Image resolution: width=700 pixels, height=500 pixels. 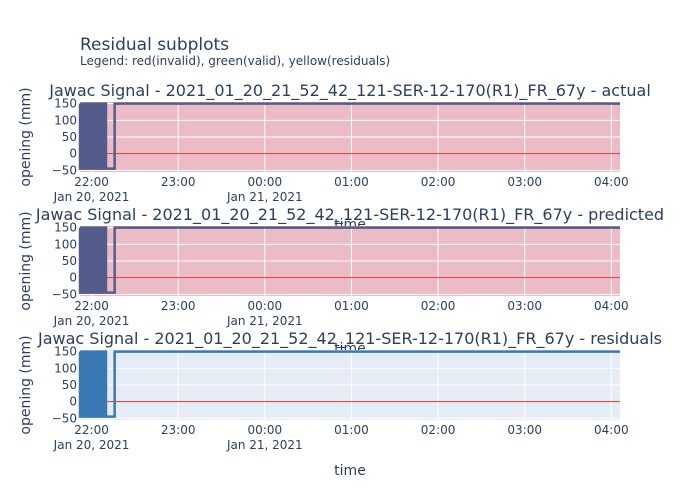 I want to click on figure-title: Residual subplots, so click(x=154, y=45).